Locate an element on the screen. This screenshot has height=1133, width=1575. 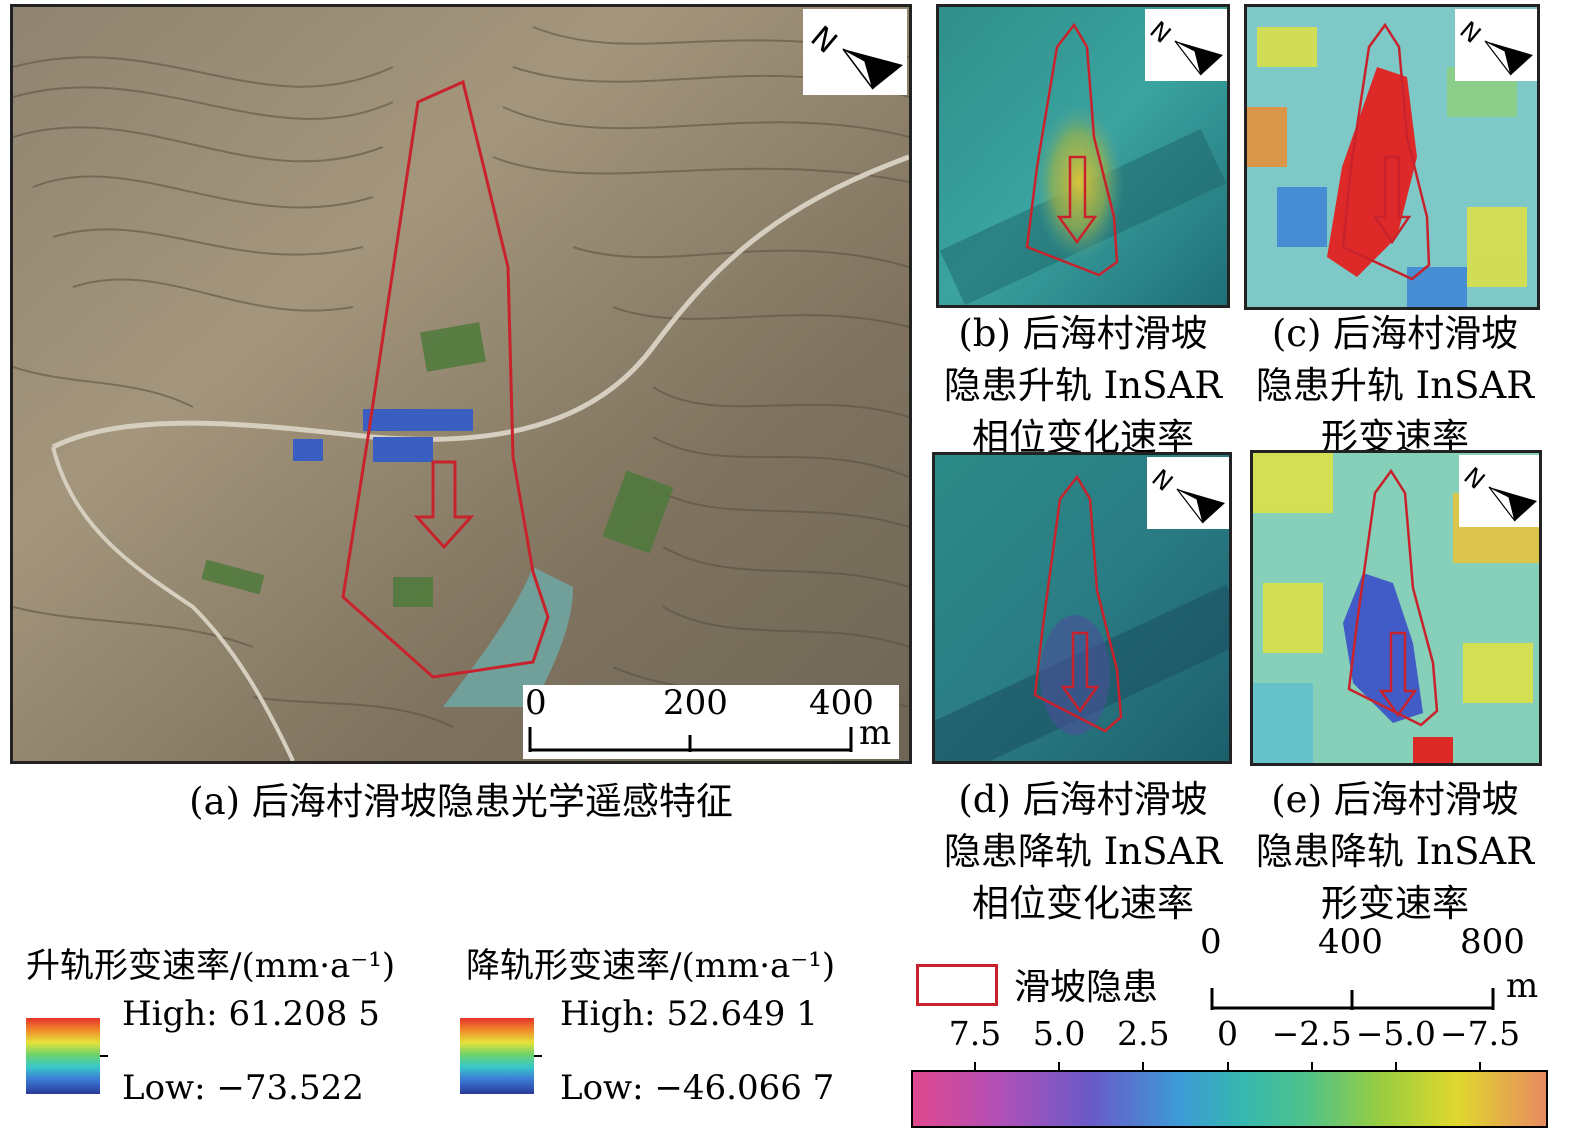
phase-colorbar-tick-label: −5.0 is located at coordinates (1395, 1033).